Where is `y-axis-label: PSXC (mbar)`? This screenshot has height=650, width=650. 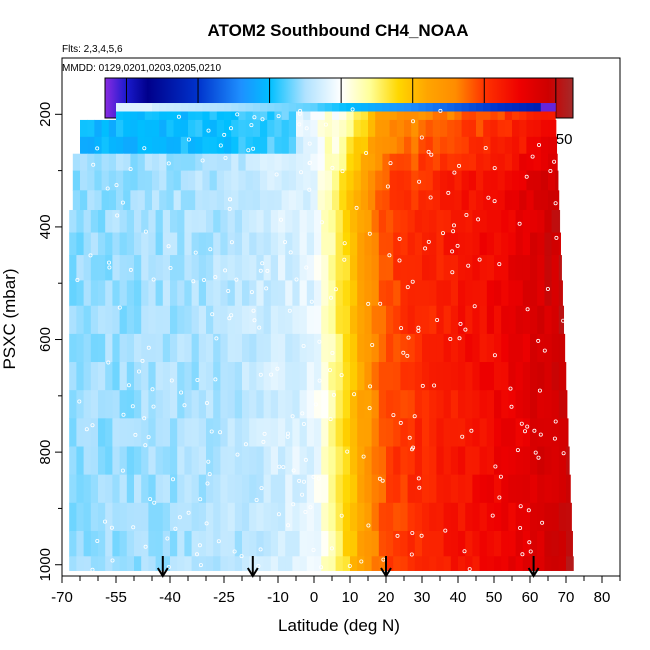
y-axis-label: PSXC (mbar) is located at coordinates (9, 318).